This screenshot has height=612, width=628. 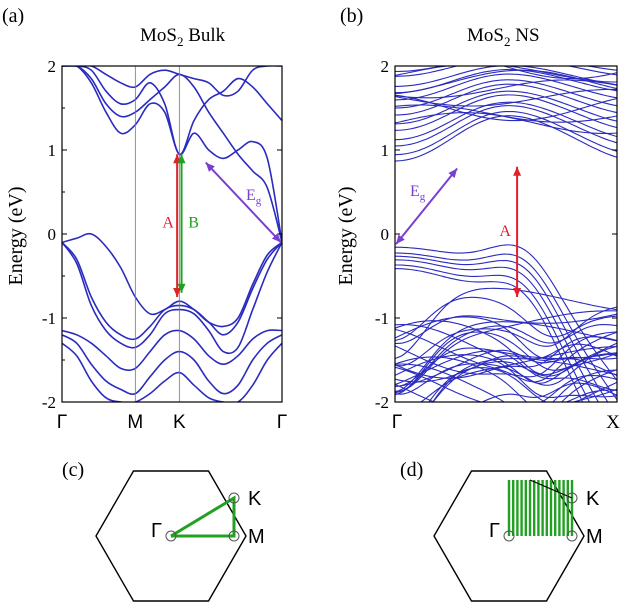 What do you see at coordinates (276, 238) in the screenshot?
I see `panel-a-arrow-eg-head-start` at bounding box center [276, 238].